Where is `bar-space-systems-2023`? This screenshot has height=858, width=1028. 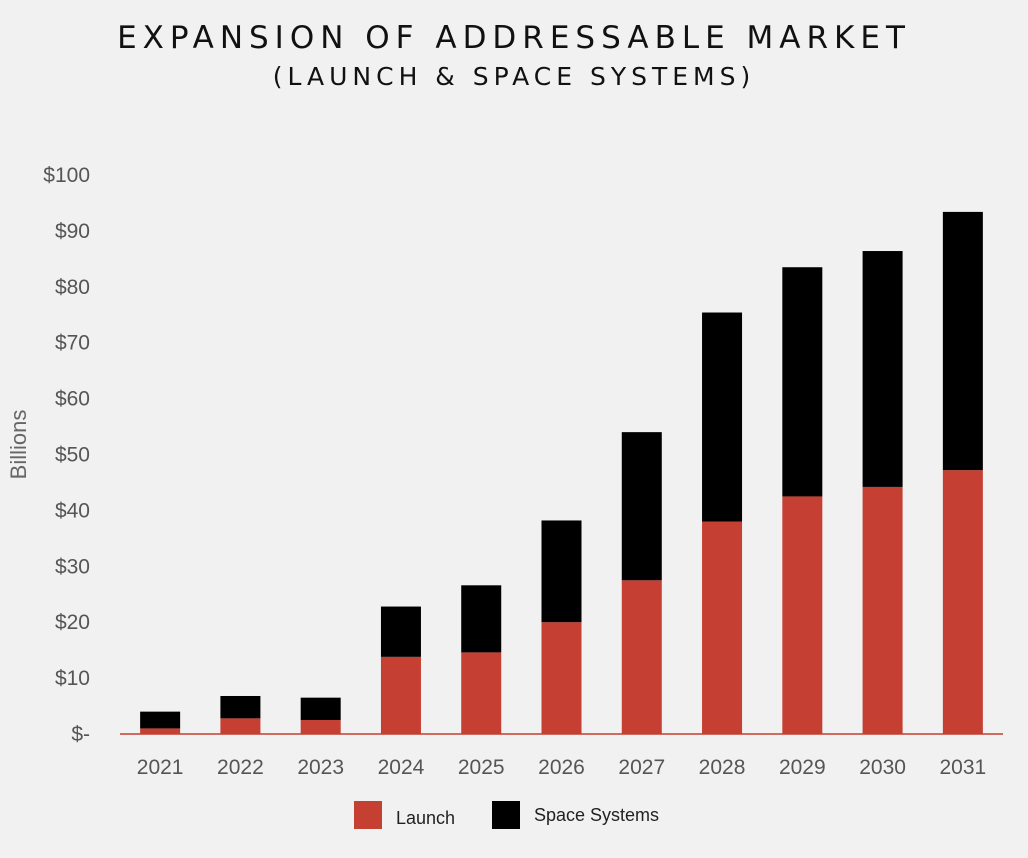 bar-space-systems-2023 is located at coordinates (320, 709).